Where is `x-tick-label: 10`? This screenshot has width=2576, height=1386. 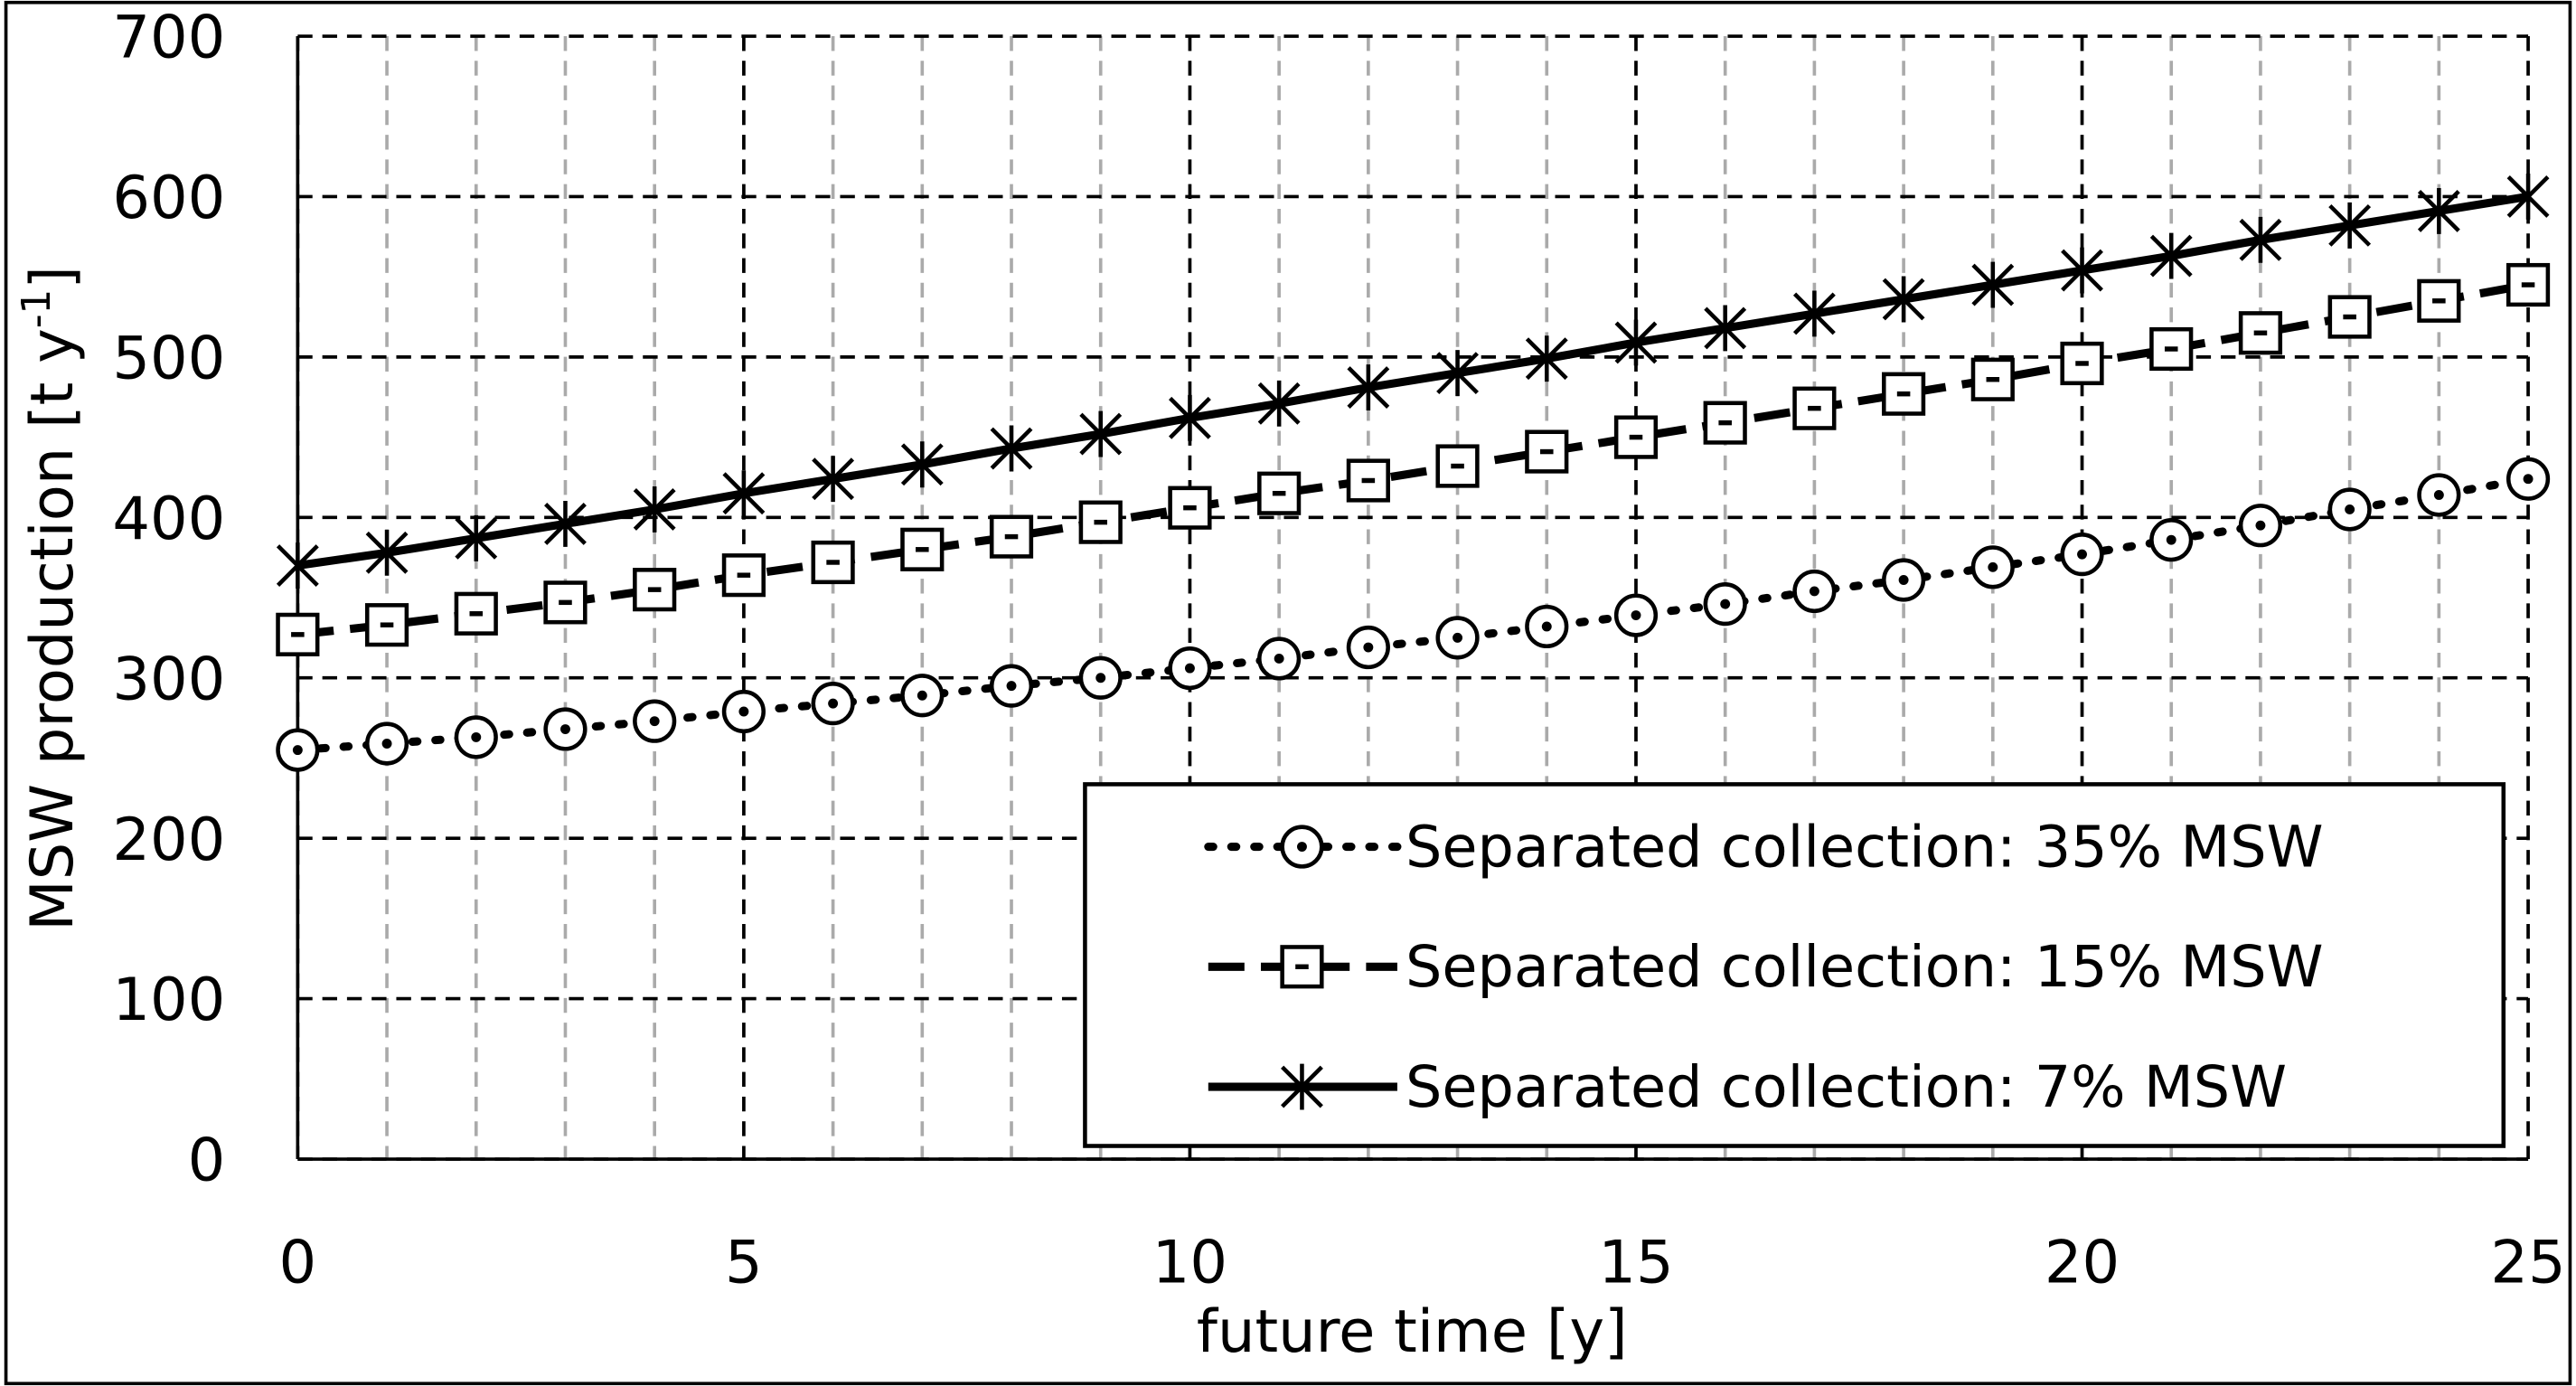 x-tick-label: 10 is located at coordinates (1189, 1262).